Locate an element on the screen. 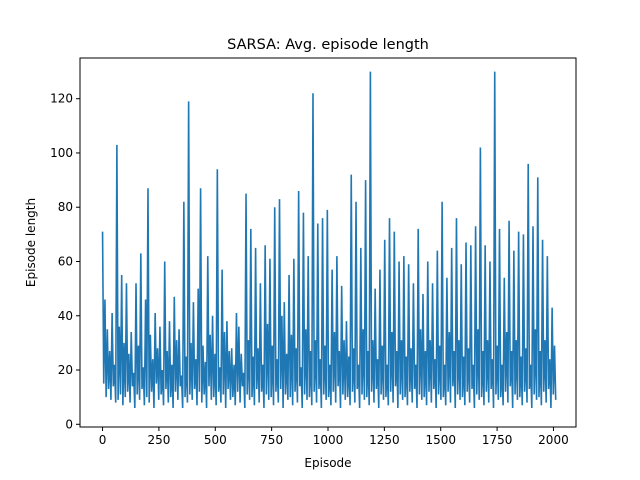  x-axis-label: Episode is located at coordinates (327, 463).